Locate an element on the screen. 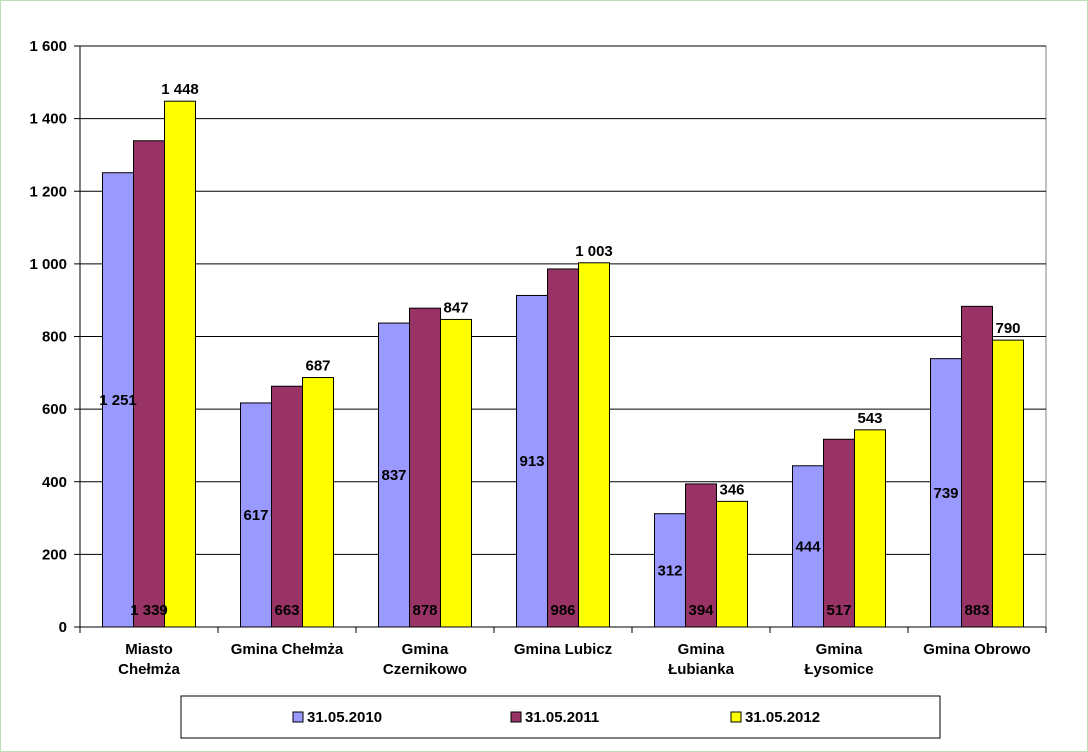 This screenshot has width=1088, height=752. category-label: Gmina Lubicz is located at coordinates (563, 649).